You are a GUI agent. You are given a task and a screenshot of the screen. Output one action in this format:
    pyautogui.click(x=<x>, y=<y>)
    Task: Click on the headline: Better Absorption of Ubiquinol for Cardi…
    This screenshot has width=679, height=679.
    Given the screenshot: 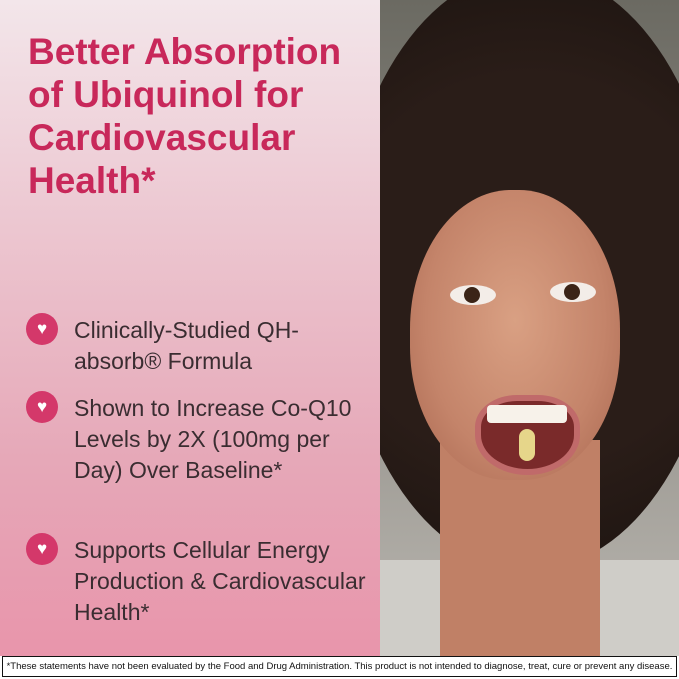 What is the action you would take?
    pyautogui.click(x=185, y=116)
    